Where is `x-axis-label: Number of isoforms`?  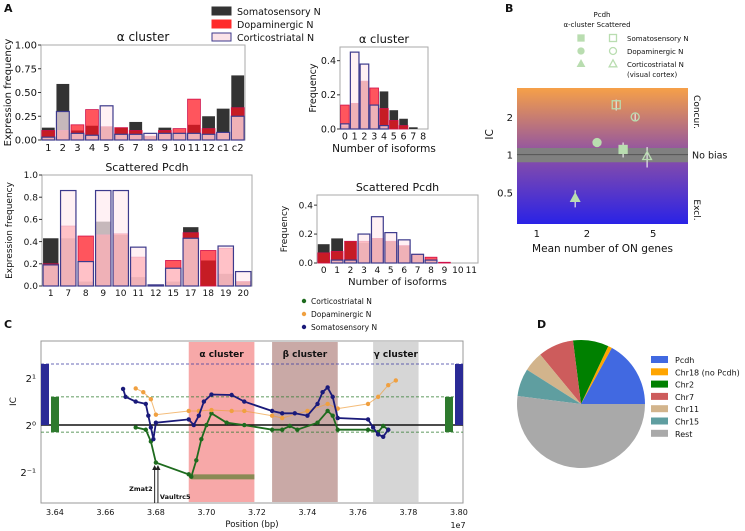
x-axis-label: Number of isoforms is located at coordinates (384, 149).